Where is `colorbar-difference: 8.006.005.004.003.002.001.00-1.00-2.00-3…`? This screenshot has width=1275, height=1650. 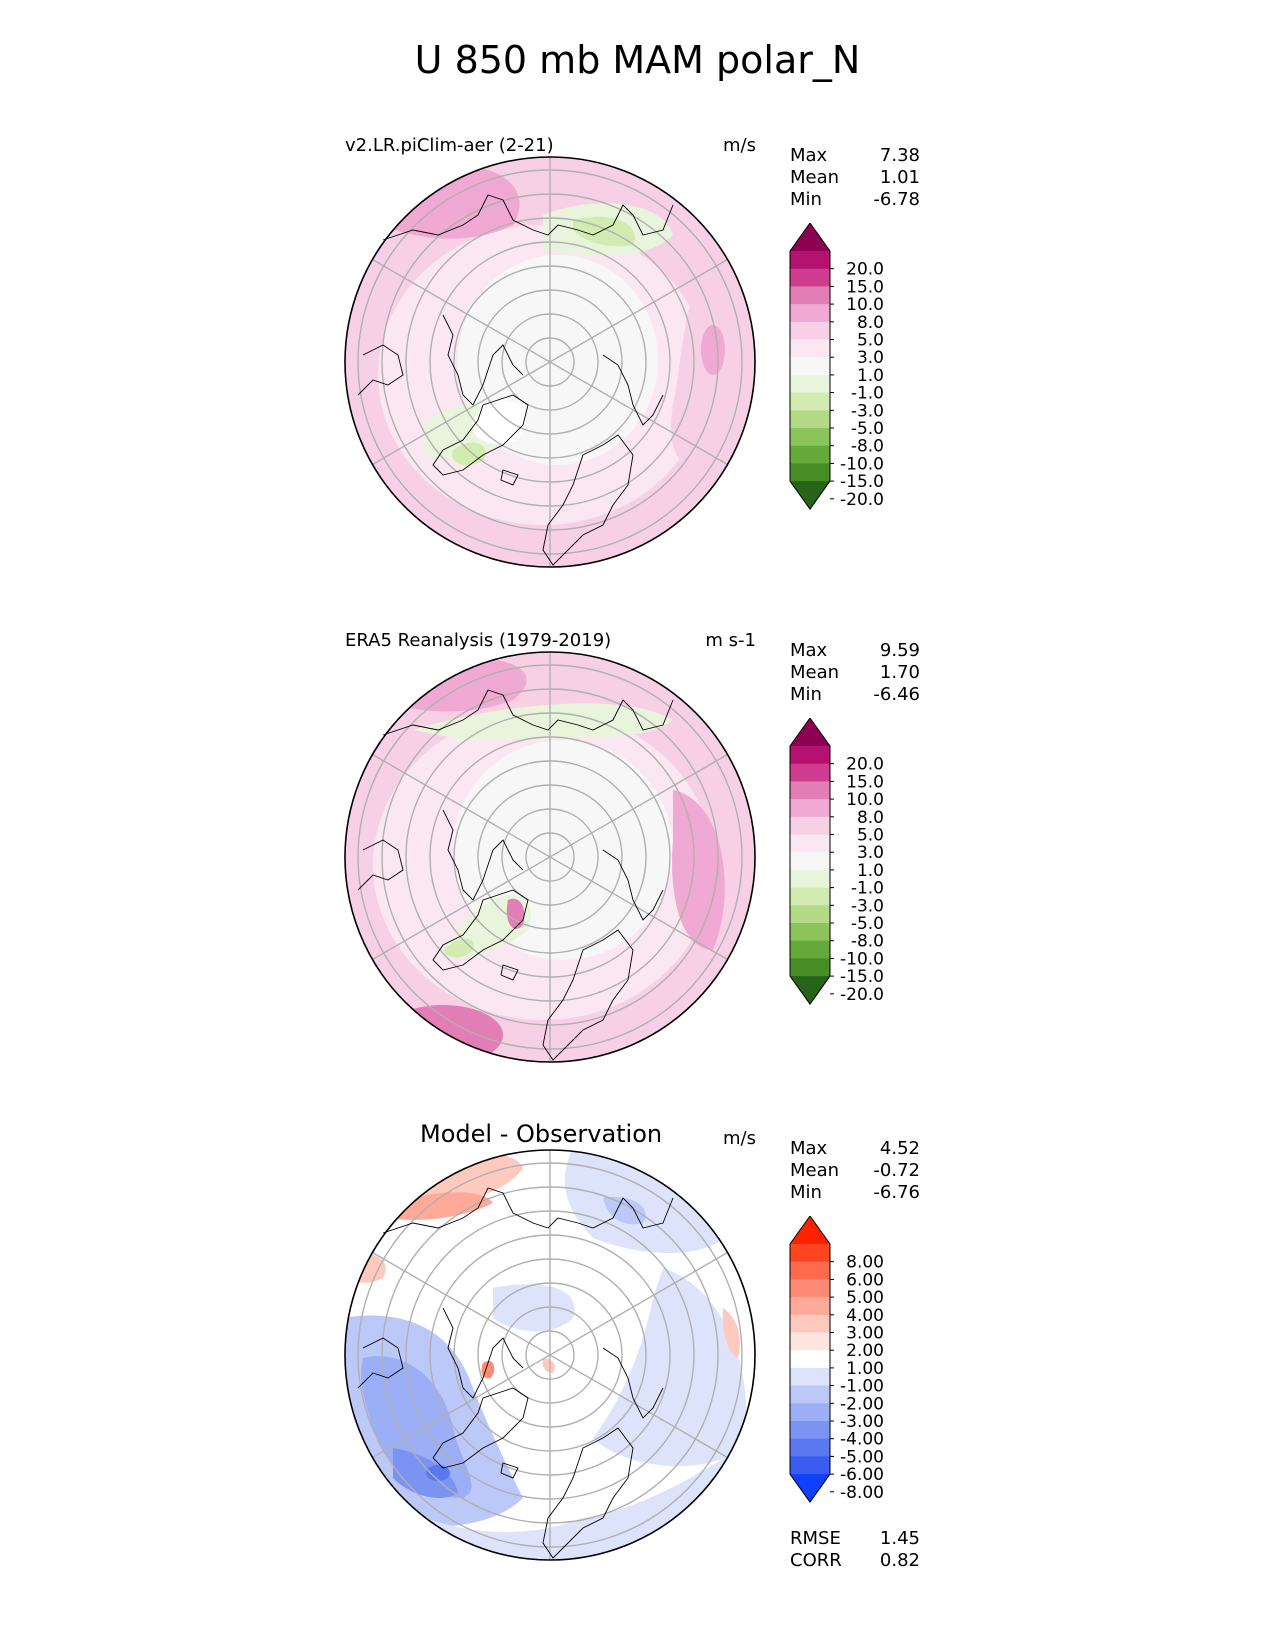
colorbar-difference: 8.006.005.004.003.002.001.00-1.00-2.00-3… is located at coordinates (836, 1359).